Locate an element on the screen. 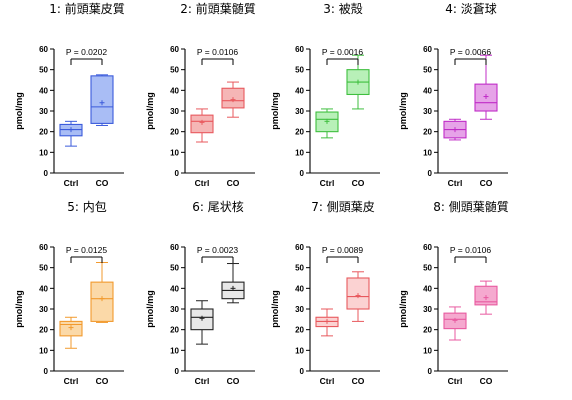 The image size is (572, 400). panel-title: 2: 前頭葉髄質 is located at coordinates (218, 8).